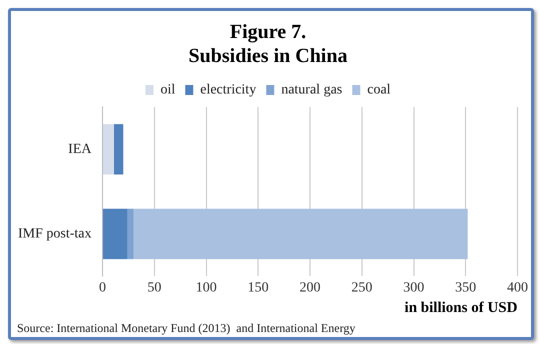  What do you see at coordinates (80, 149) in the screenshot?
I see `y-tick-label: IEA` at bounding box center [80, 149].